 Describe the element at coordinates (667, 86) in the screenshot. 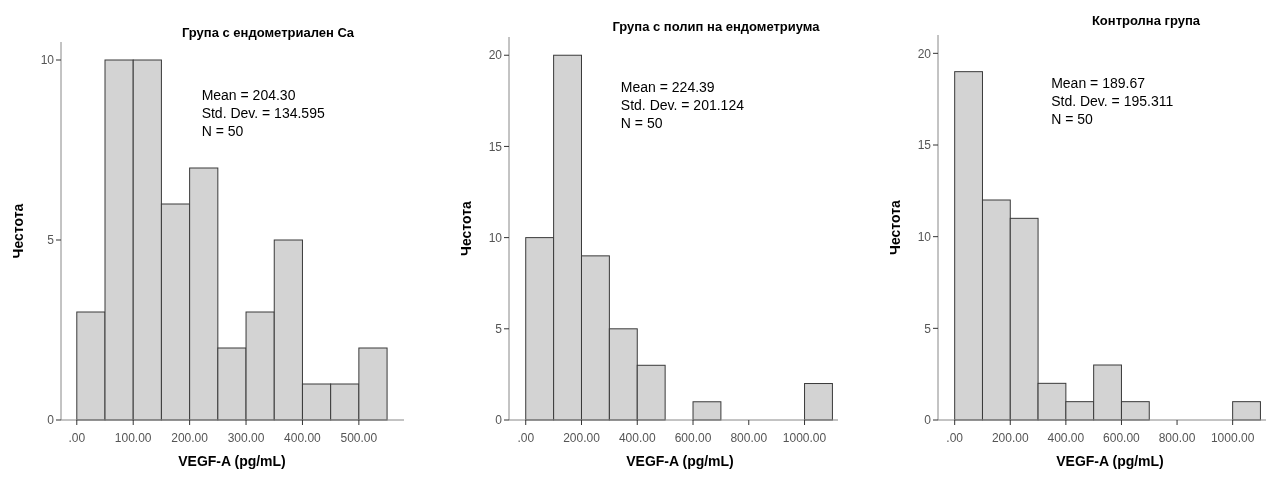

I see `annotation: Mean = 224.39` at that location.